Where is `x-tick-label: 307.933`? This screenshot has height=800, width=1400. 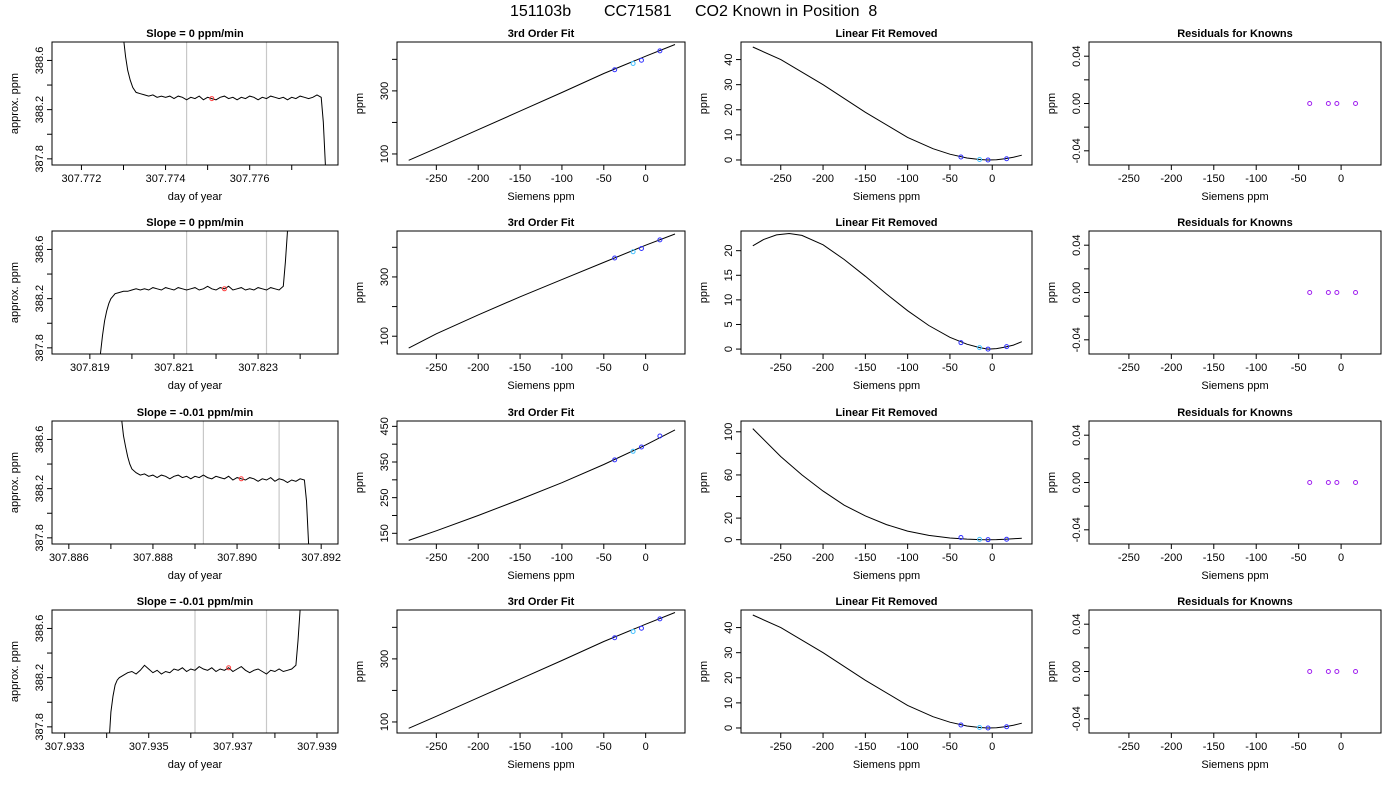
x-tick-label: 307.933 is located at coordinates (65, 747).